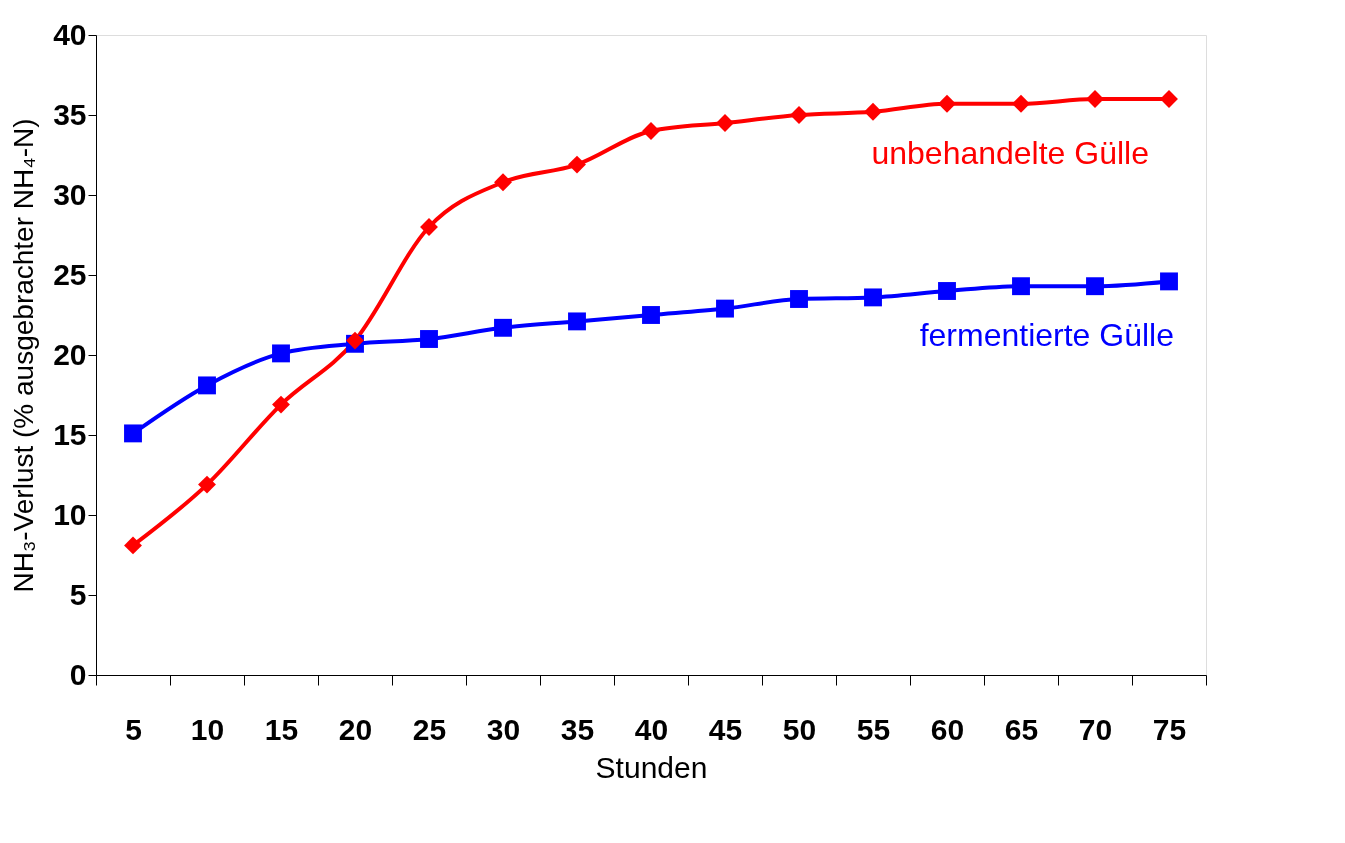  What do you see at coordinates (1169, 729) in the screenshot?
I see `x-tick-label: 75` at bounding box center [1169, 729].